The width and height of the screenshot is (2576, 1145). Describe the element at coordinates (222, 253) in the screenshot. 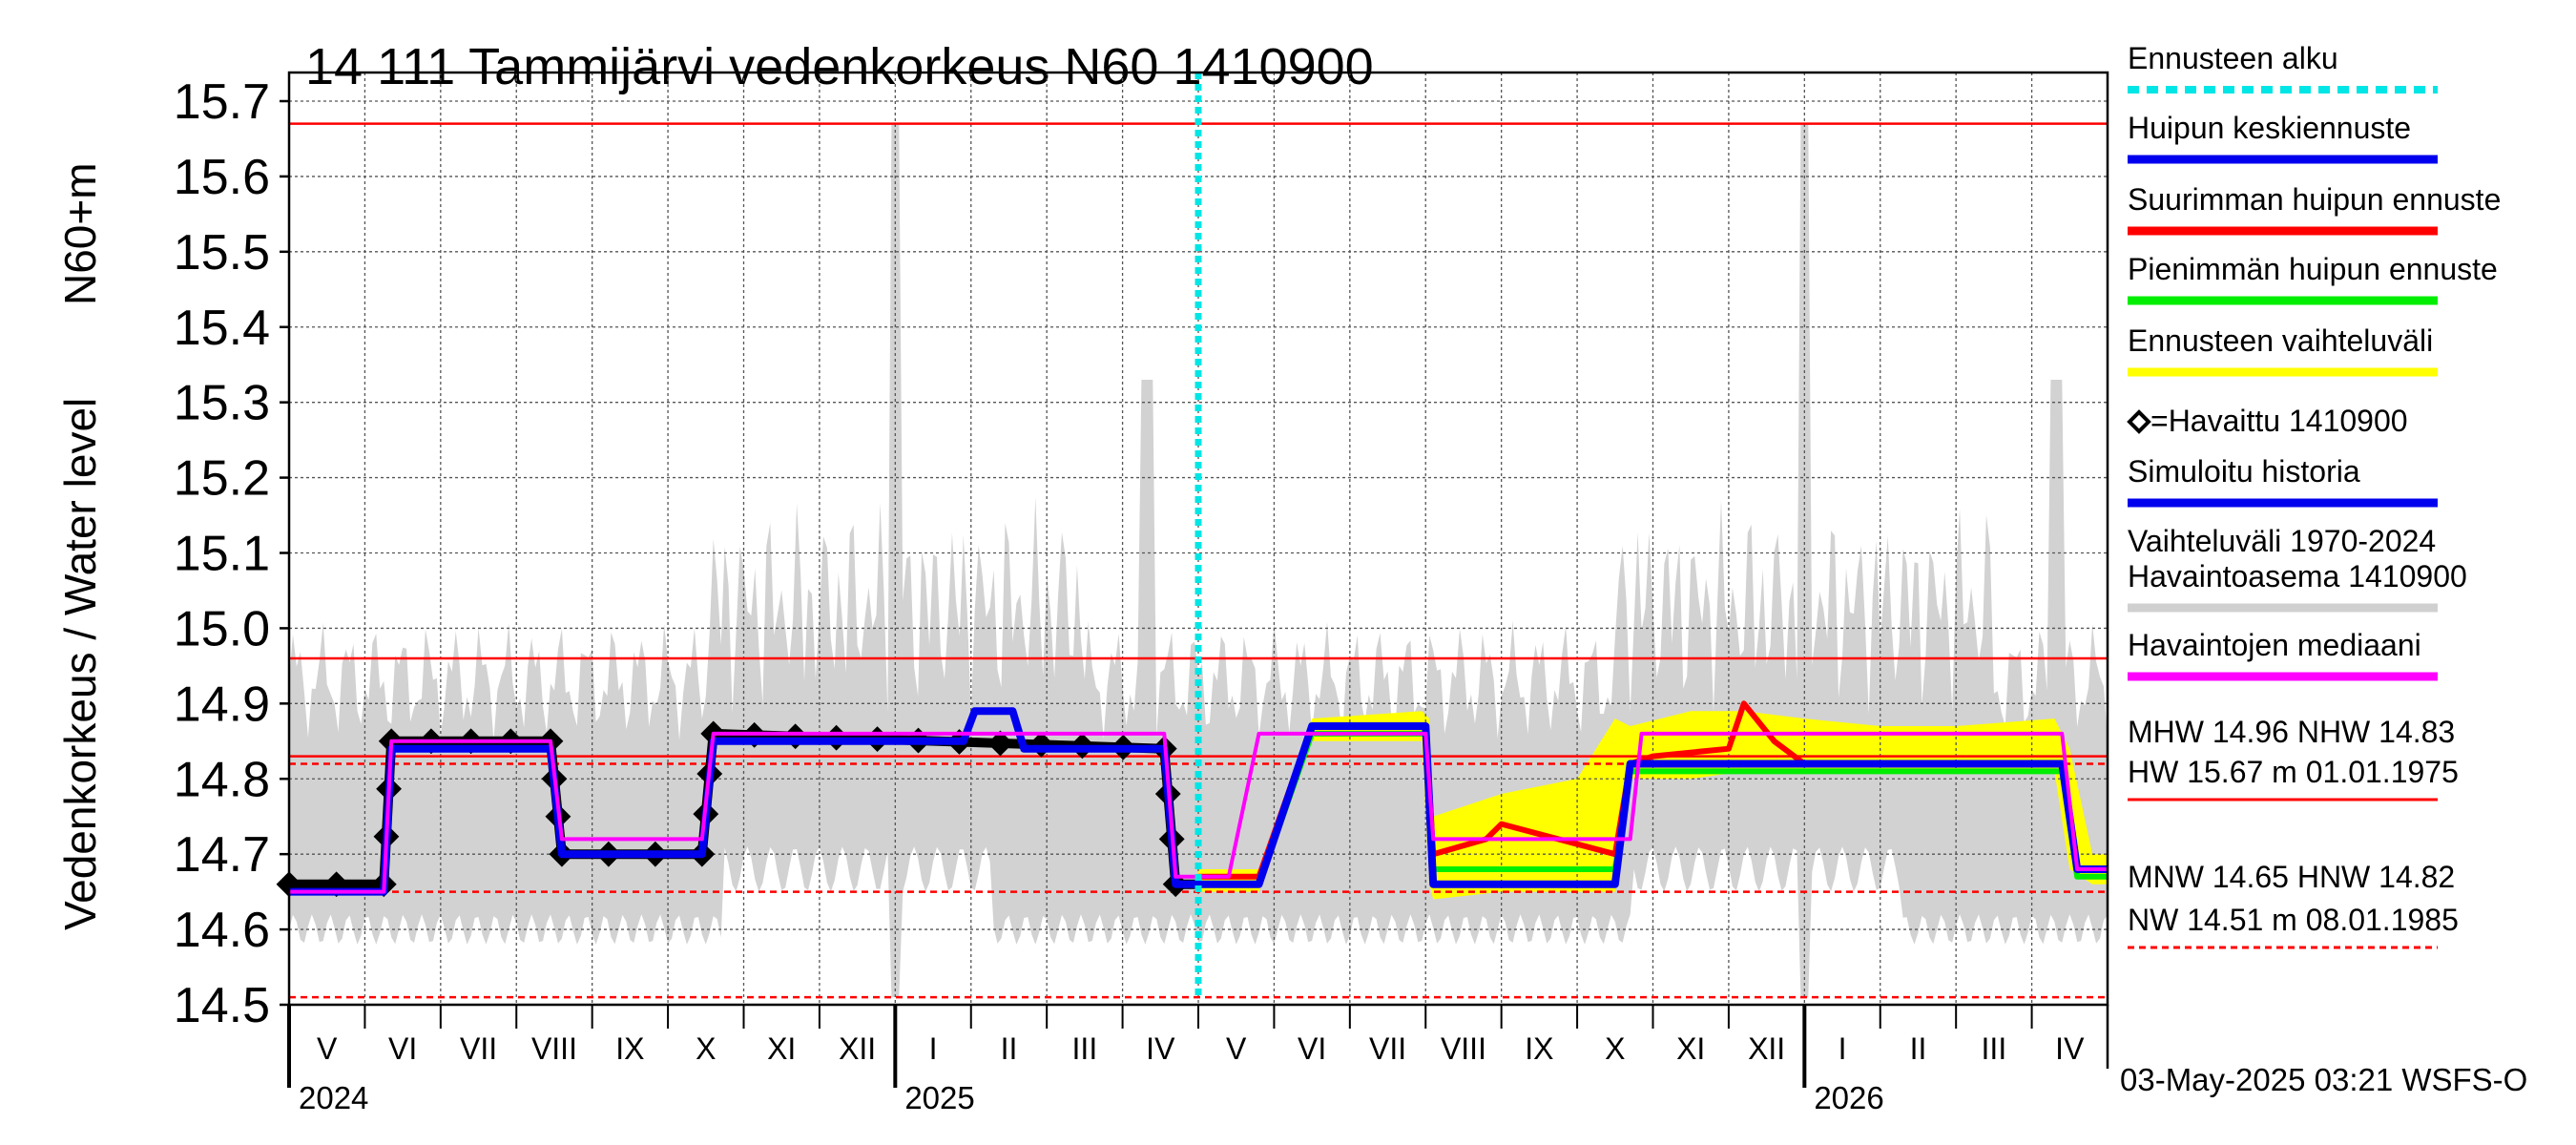

I see `y-tick-label: 15.5` at that location.